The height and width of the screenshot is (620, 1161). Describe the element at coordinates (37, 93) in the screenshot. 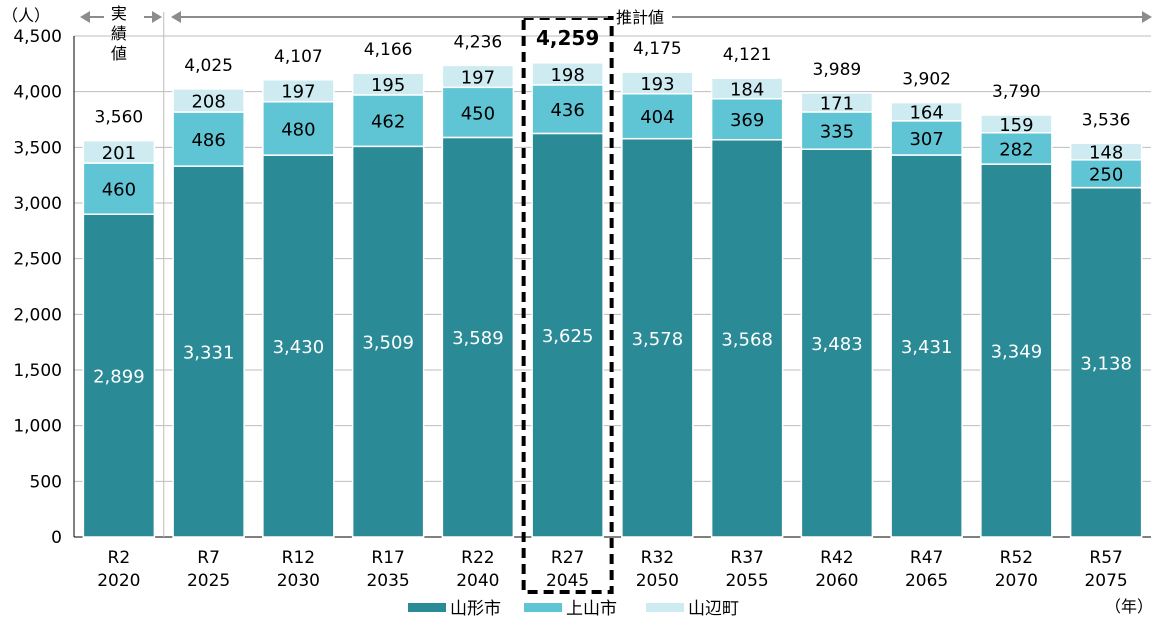

I see `y-tick-label: 4,000` at that location.